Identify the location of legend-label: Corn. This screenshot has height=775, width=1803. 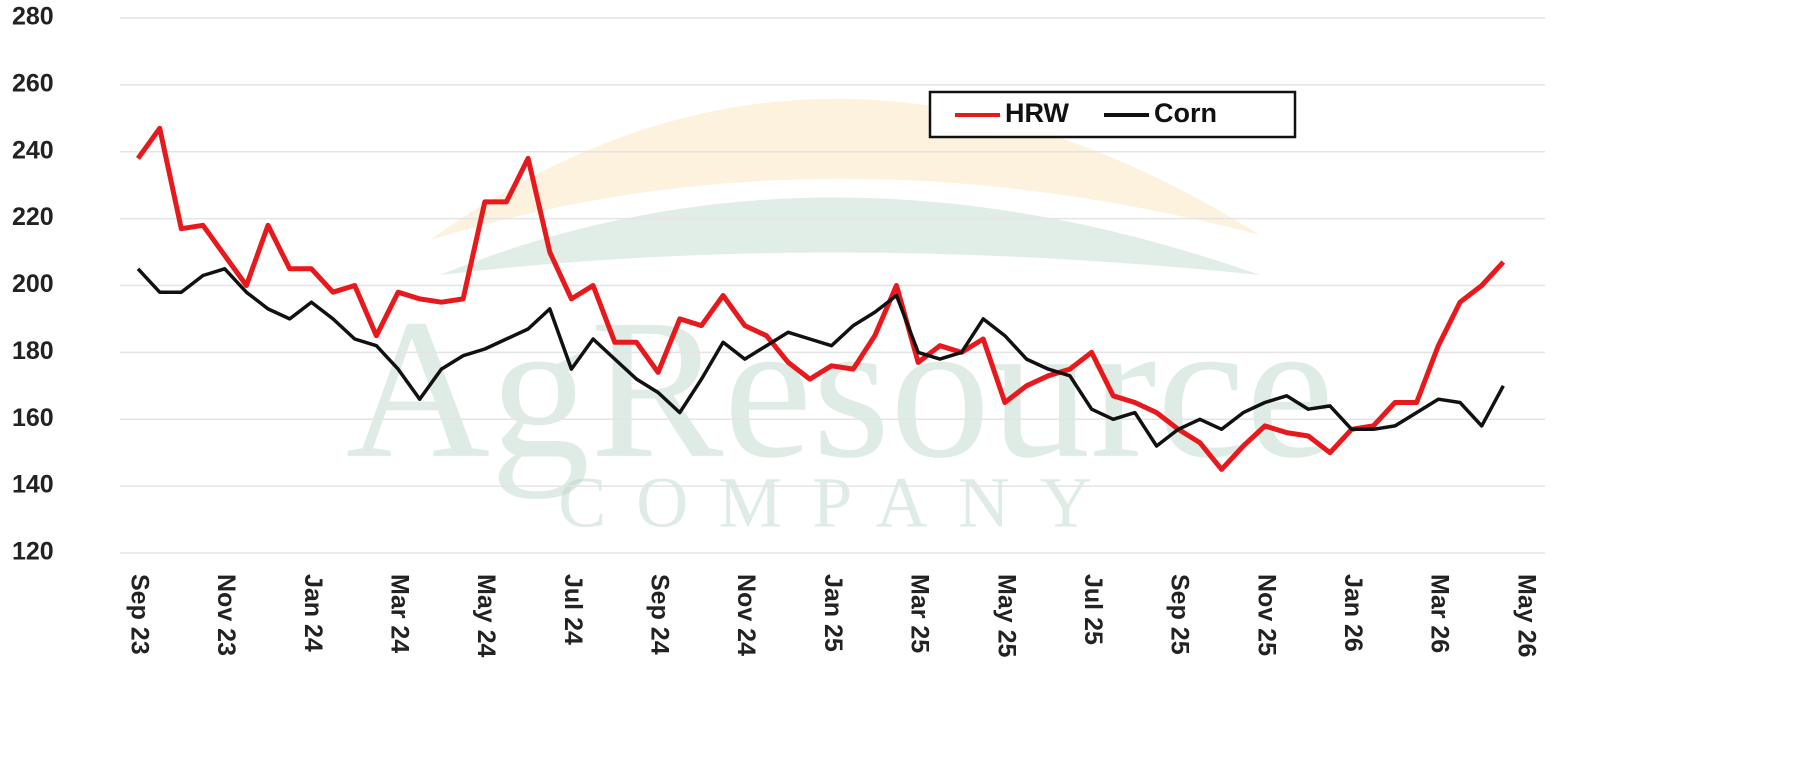
(1185, 113).